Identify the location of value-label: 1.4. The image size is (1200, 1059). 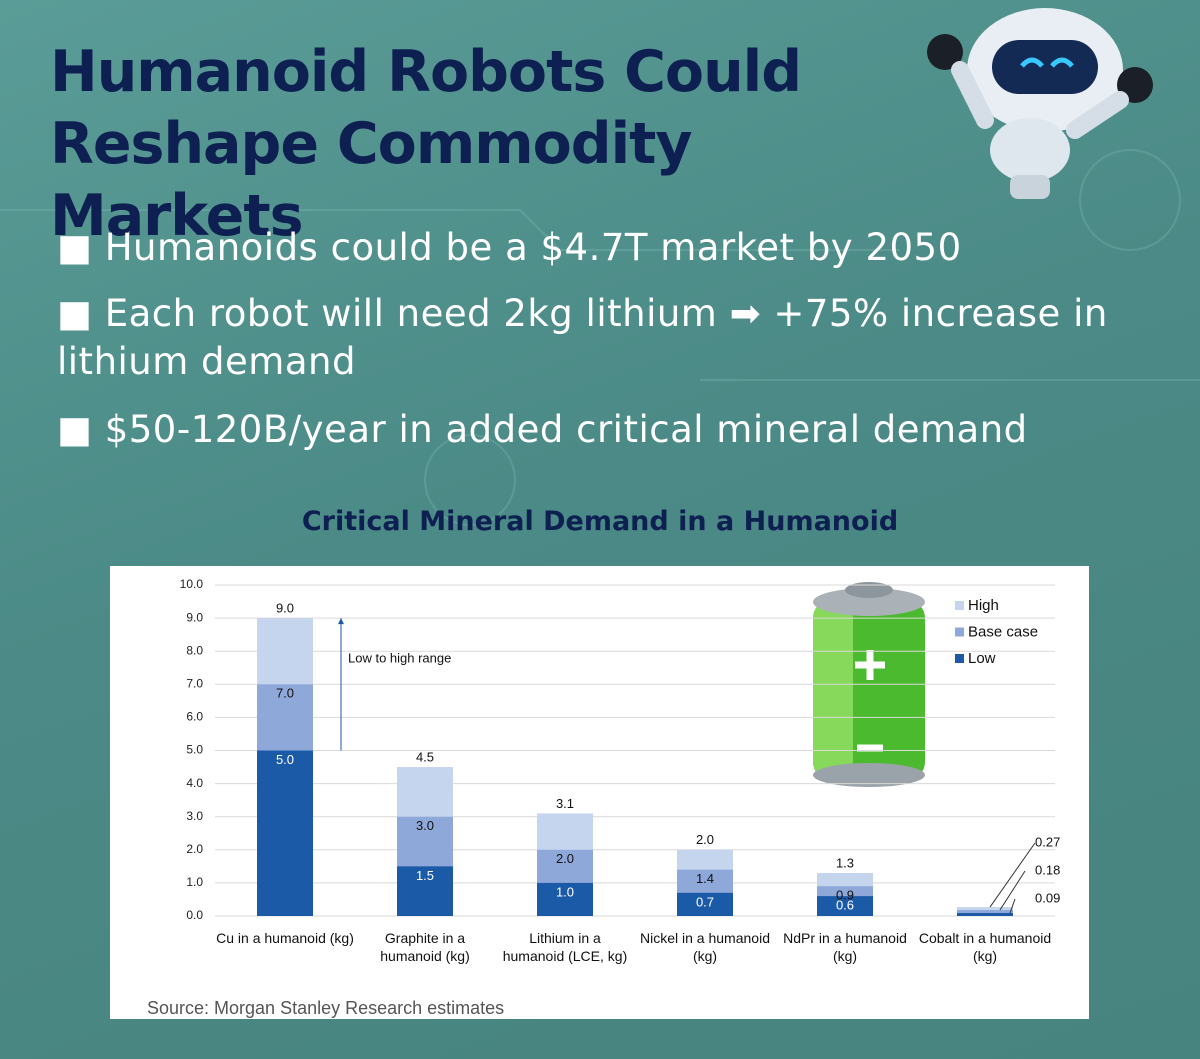
(705, 878).